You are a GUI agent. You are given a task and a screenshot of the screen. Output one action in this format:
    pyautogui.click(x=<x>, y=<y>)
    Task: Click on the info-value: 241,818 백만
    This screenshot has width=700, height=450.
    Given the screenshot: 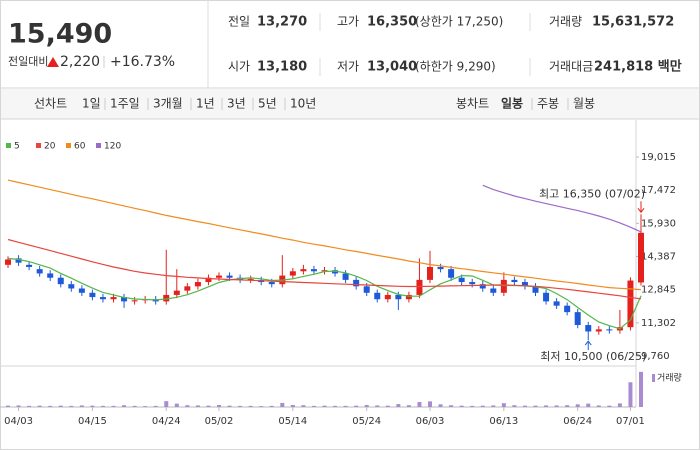 What is the action you would take?
    pyautogui.click(x=638, y=67)
    